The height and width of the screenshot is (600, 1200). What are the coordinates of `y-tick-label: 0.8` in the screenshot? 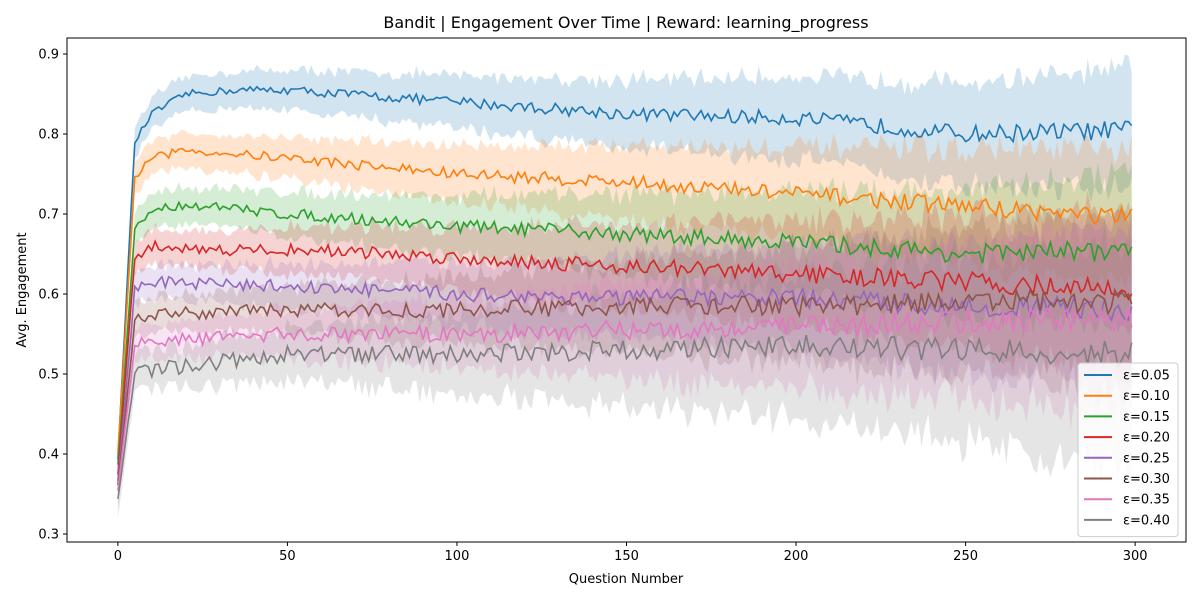 It's located at (48, 135).